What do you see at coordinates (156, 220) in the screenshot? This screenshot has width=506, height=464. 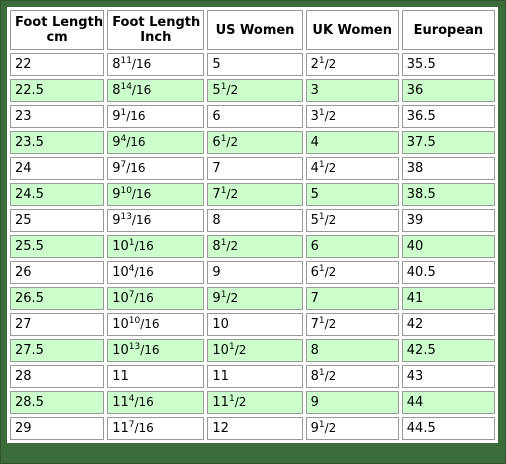 I see `cell-foot-length-inch: 913/16` at bounding box center [156, 220].